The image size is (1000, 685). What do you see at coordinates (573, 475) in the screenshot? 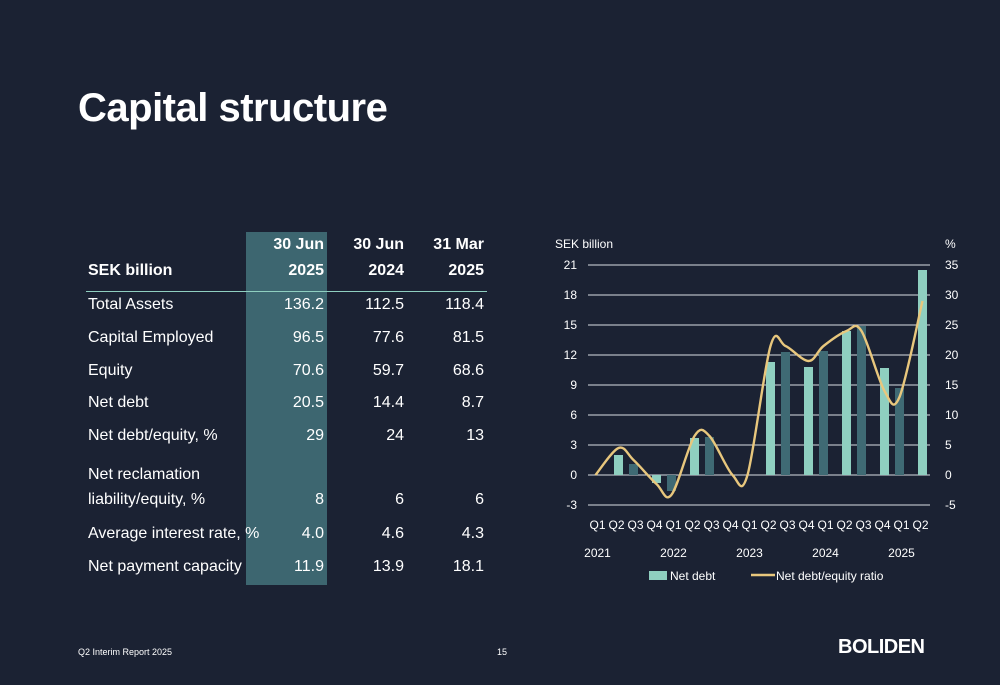
I see `y-tick-label: 0` at bounding box center [573, 475].